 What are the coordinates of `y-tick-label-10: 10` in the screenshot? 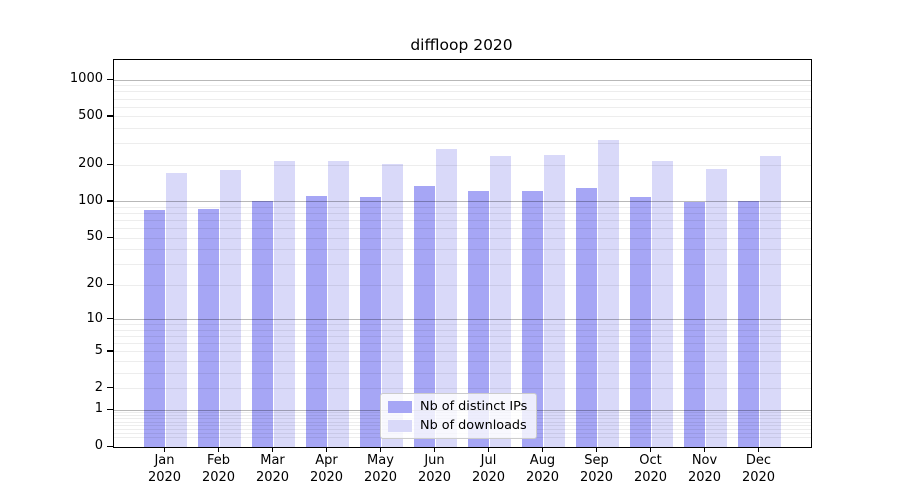 It's located at (94, 318).